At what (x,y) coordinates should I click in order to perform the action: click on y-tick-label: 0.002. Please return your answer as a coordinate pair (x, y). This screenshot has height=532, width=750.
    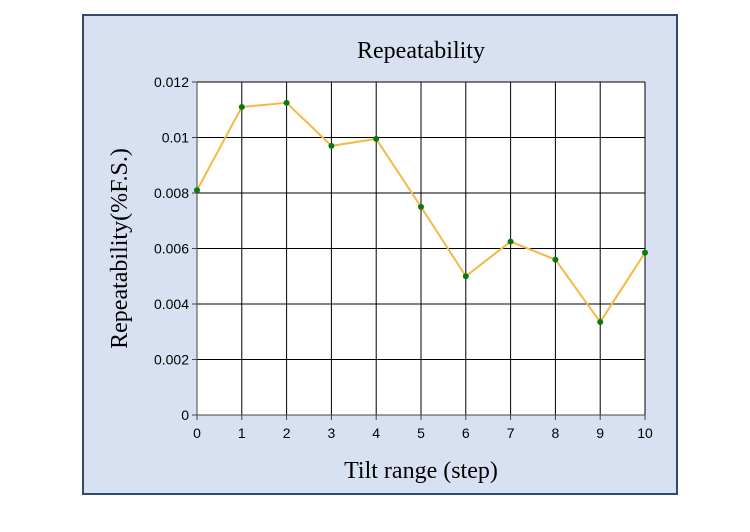
    Looking at the image, I should click on (171, 360).